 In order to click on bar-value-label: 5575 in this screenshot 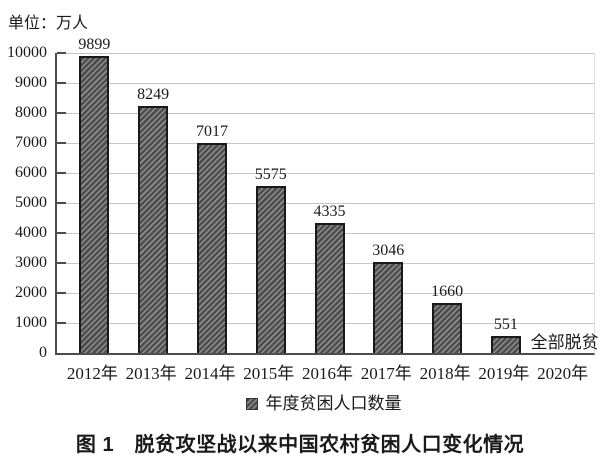, I will do `click(270, 174)`.